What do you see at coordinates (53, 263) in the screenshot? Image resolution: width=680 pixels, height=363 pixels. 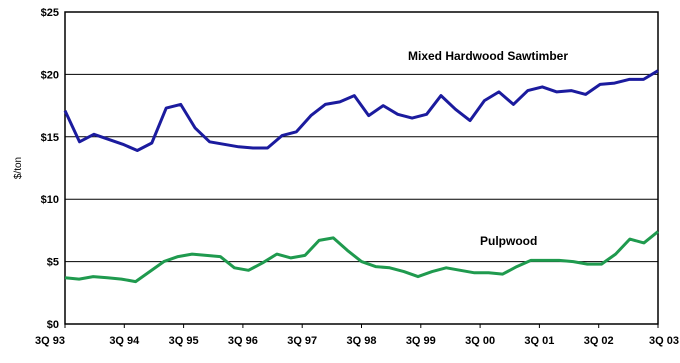 I see `y-tick-label: $5` at bounding box center [53, 263].